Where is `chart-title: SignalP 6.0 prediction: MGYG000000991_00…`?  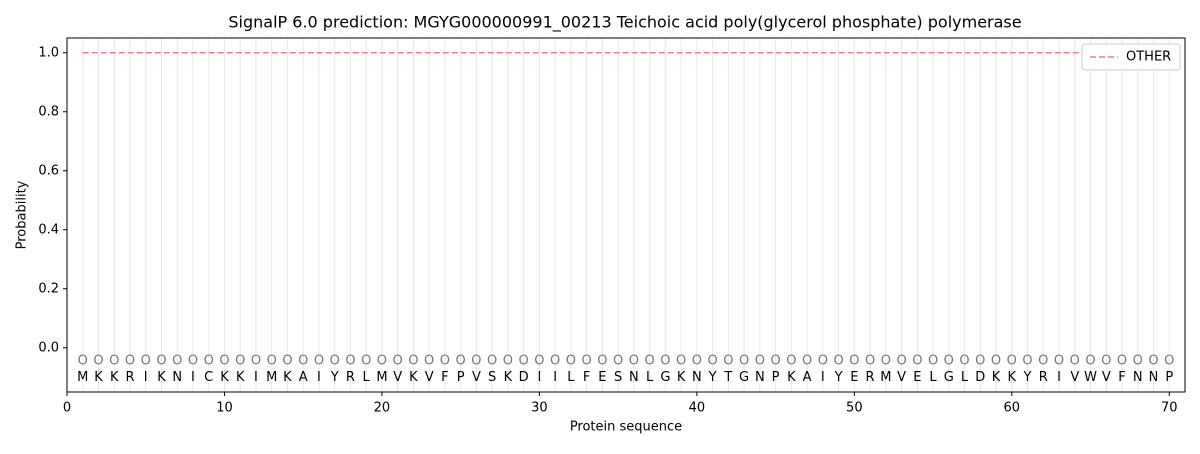 chart-title: SignalP 6.0 prediction: MGYG000000991_00… is located at coordinates (624, 23).